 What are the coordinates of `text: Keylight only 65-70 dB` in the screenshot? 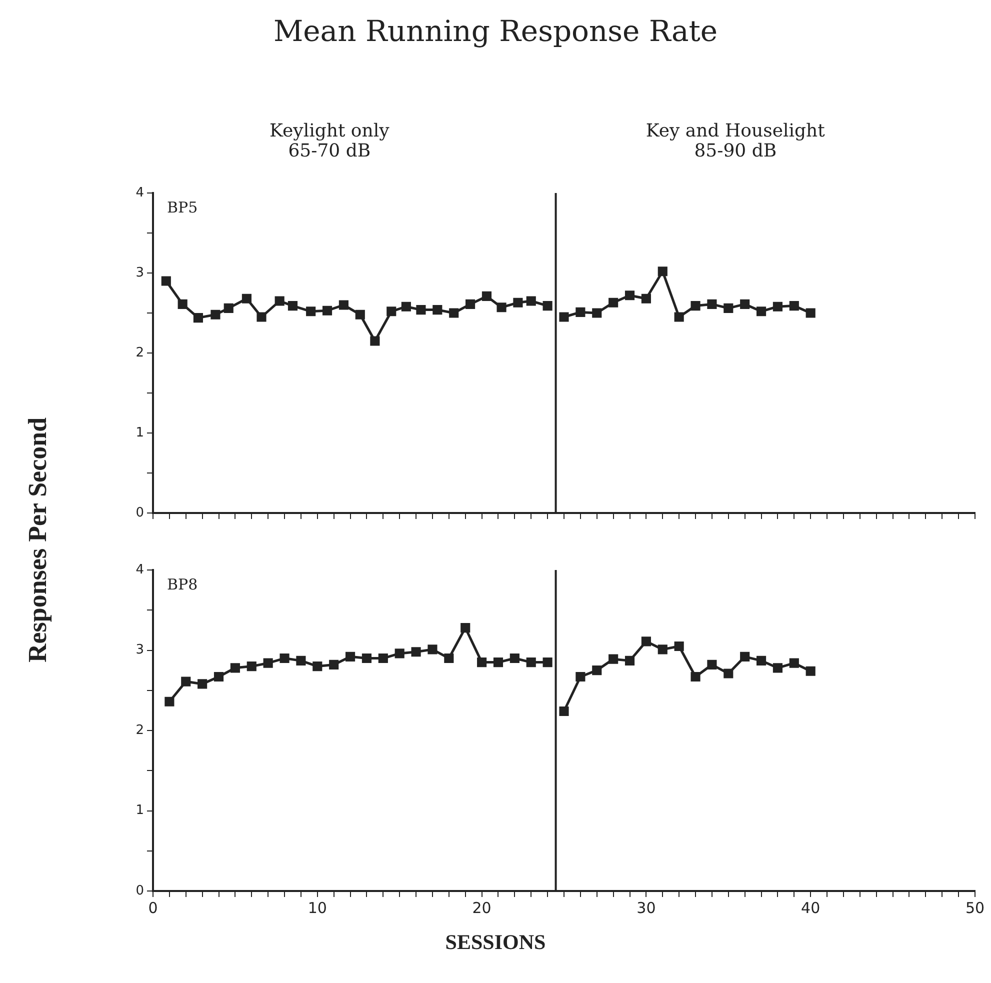 It's located at (330, 141).